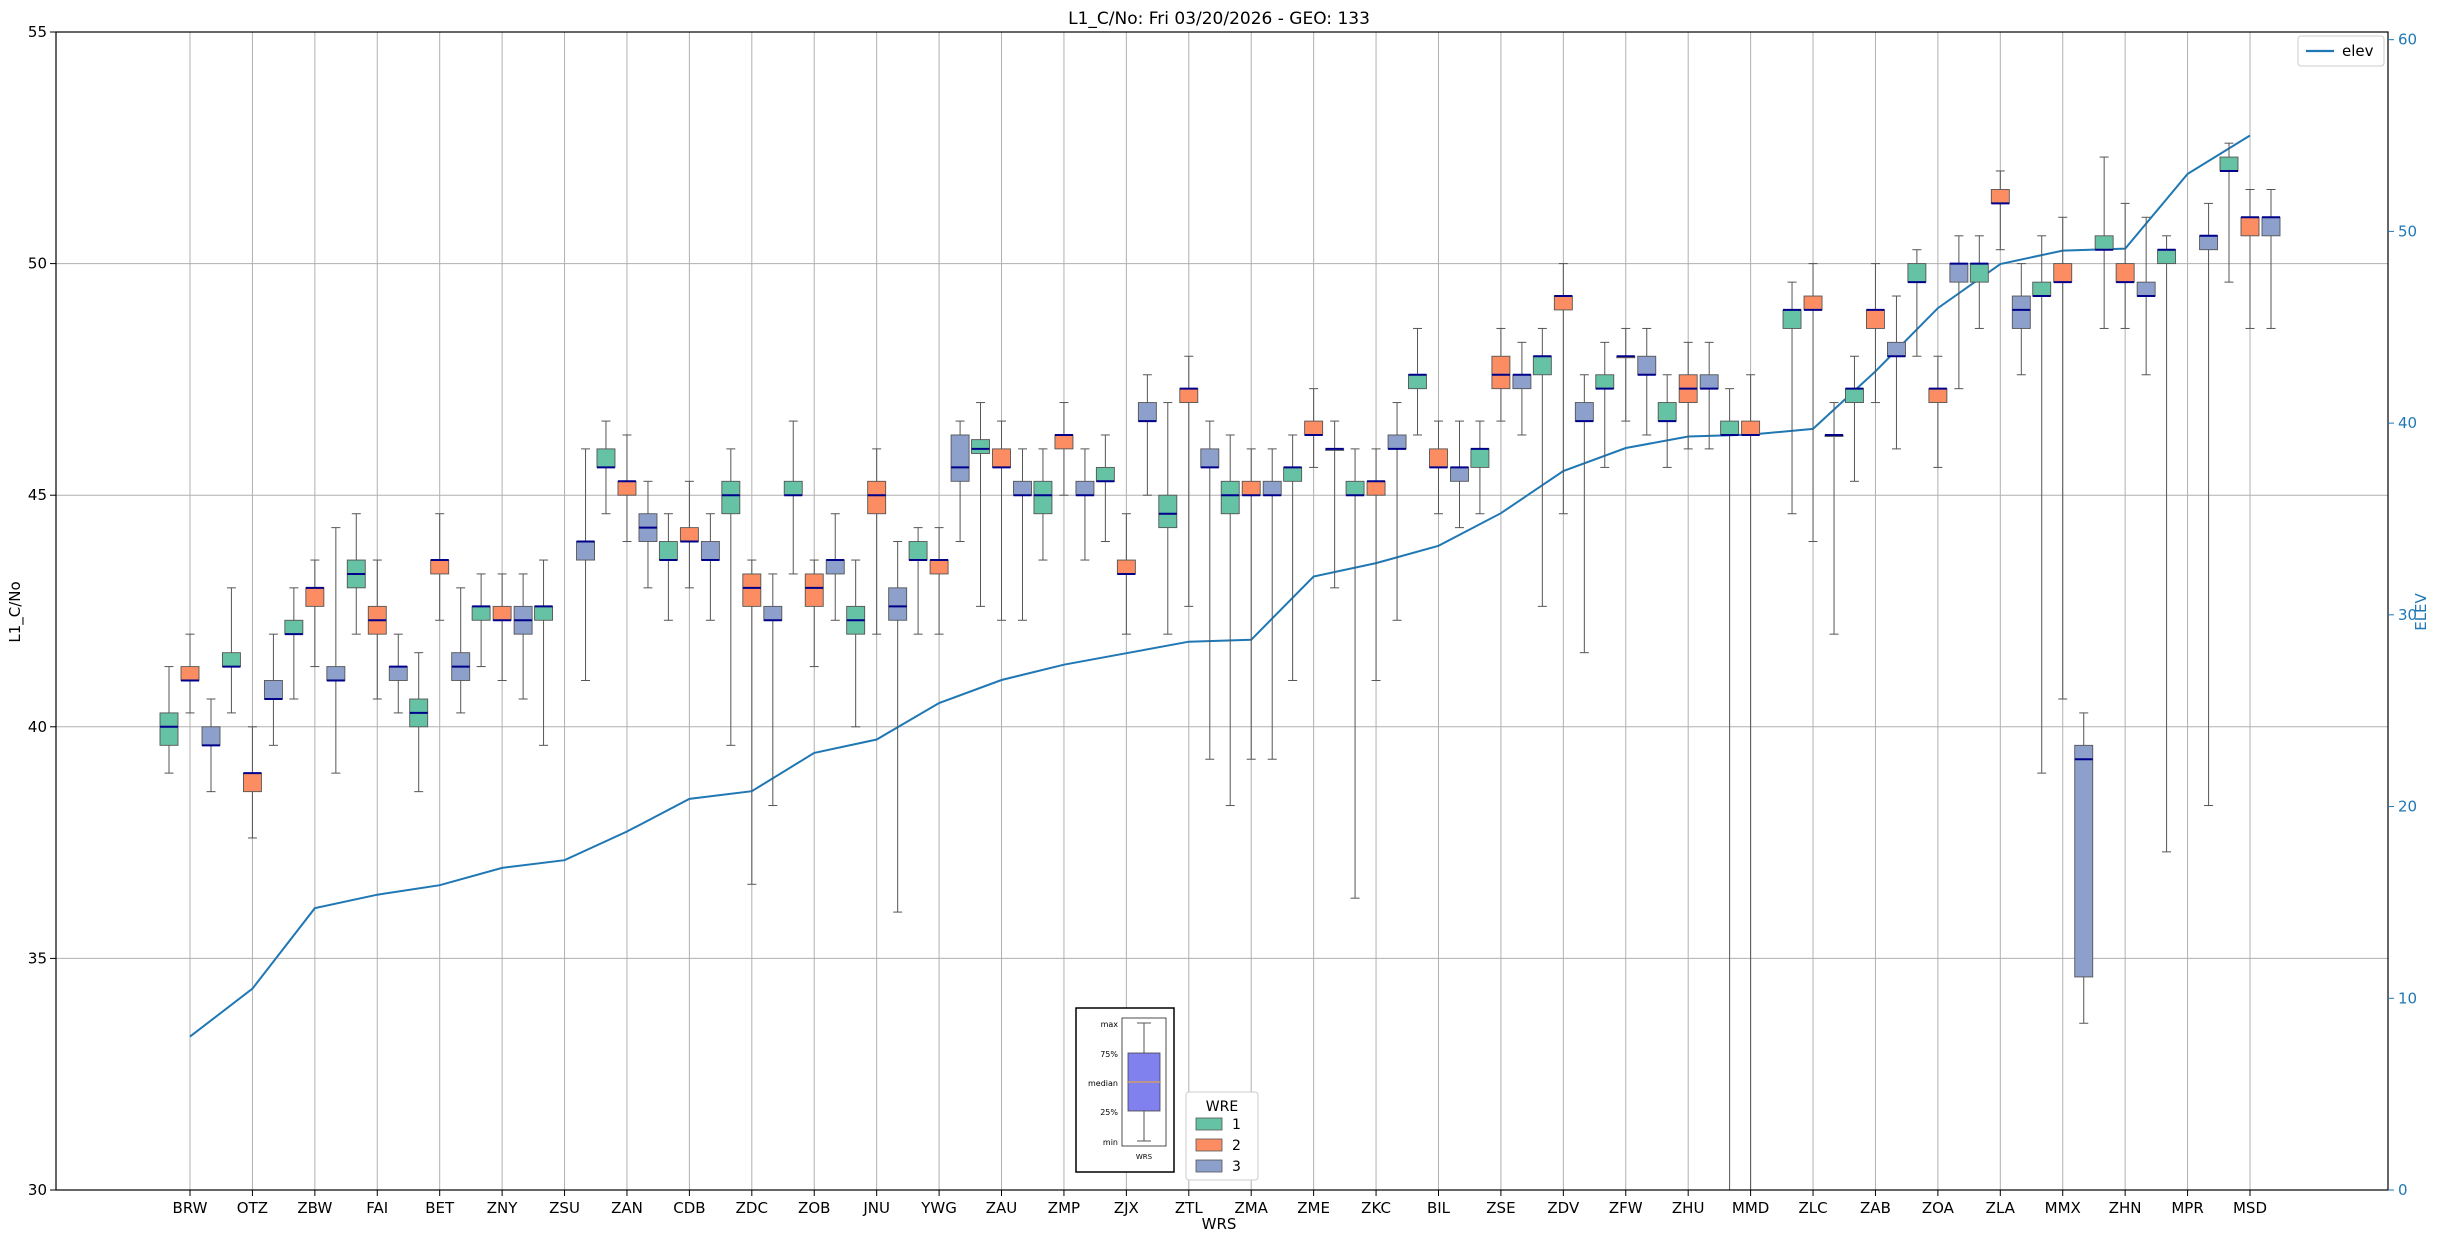 Image resolution: width=2438 pixels, height=1240 pixels. I want to click on box-zjx-wre2, so click(1126, 574).